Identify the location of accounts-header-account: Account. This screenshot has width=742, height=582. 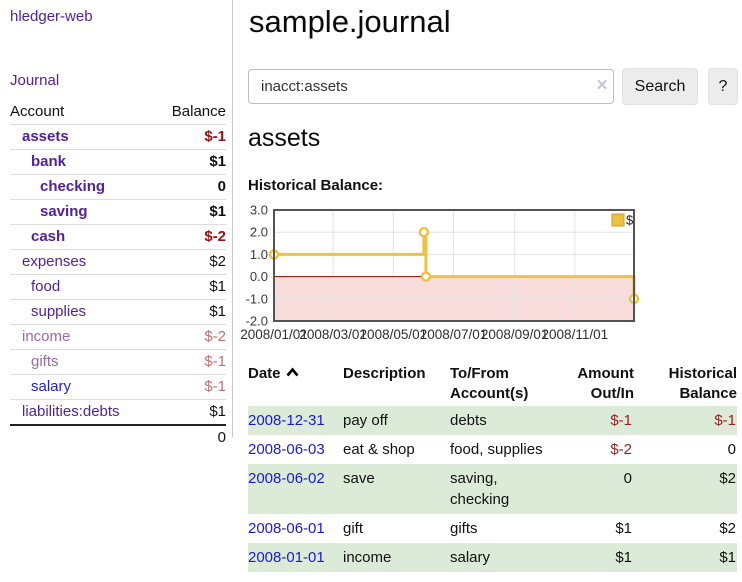
(37, 111).